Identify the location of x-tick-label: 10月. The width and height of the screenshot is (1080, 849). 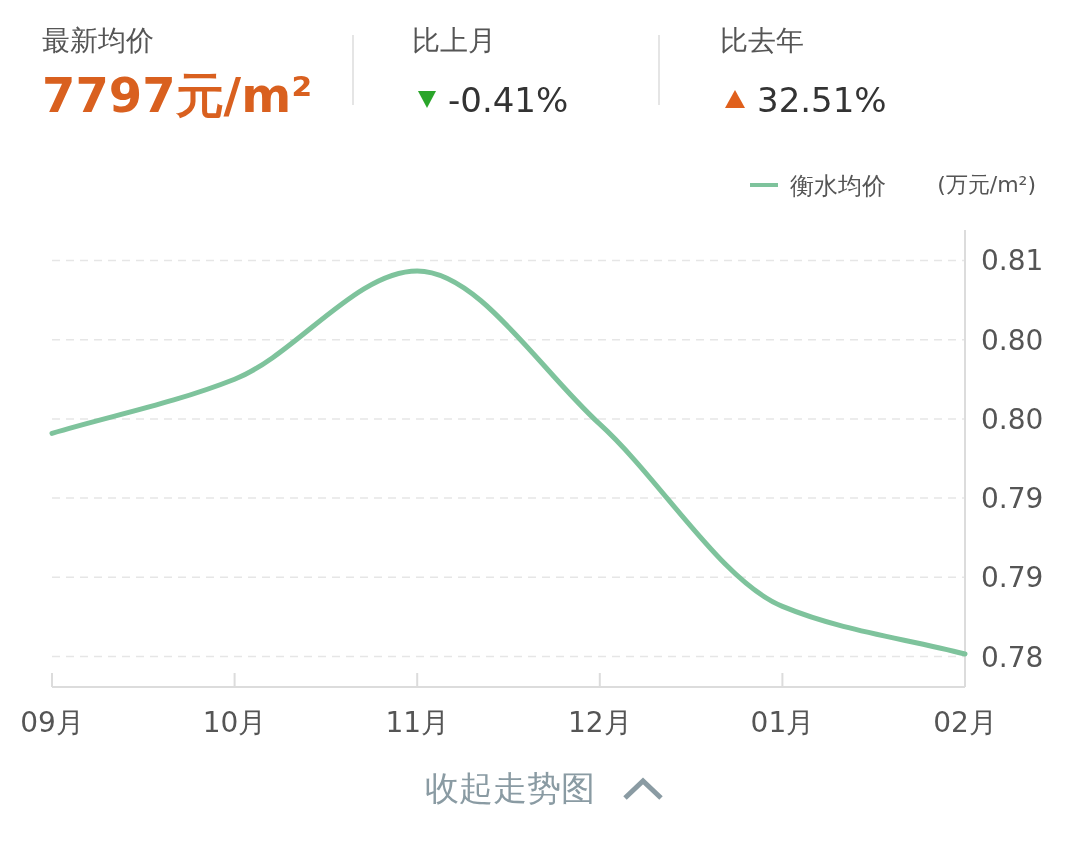
(234, 722).